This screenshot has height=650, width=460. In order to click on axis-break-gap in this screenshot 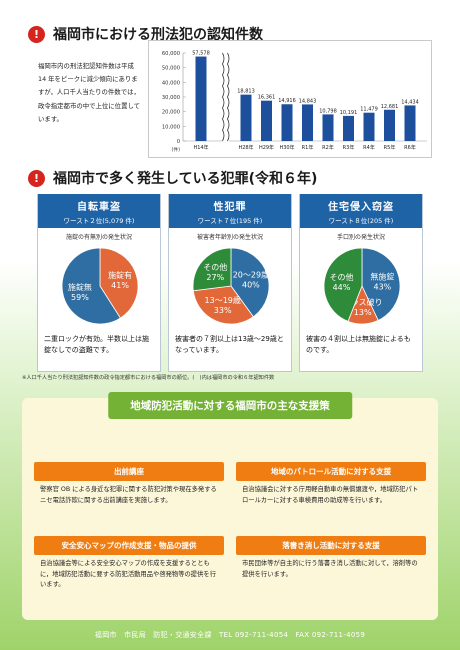, I will do `click(225, 97)`.